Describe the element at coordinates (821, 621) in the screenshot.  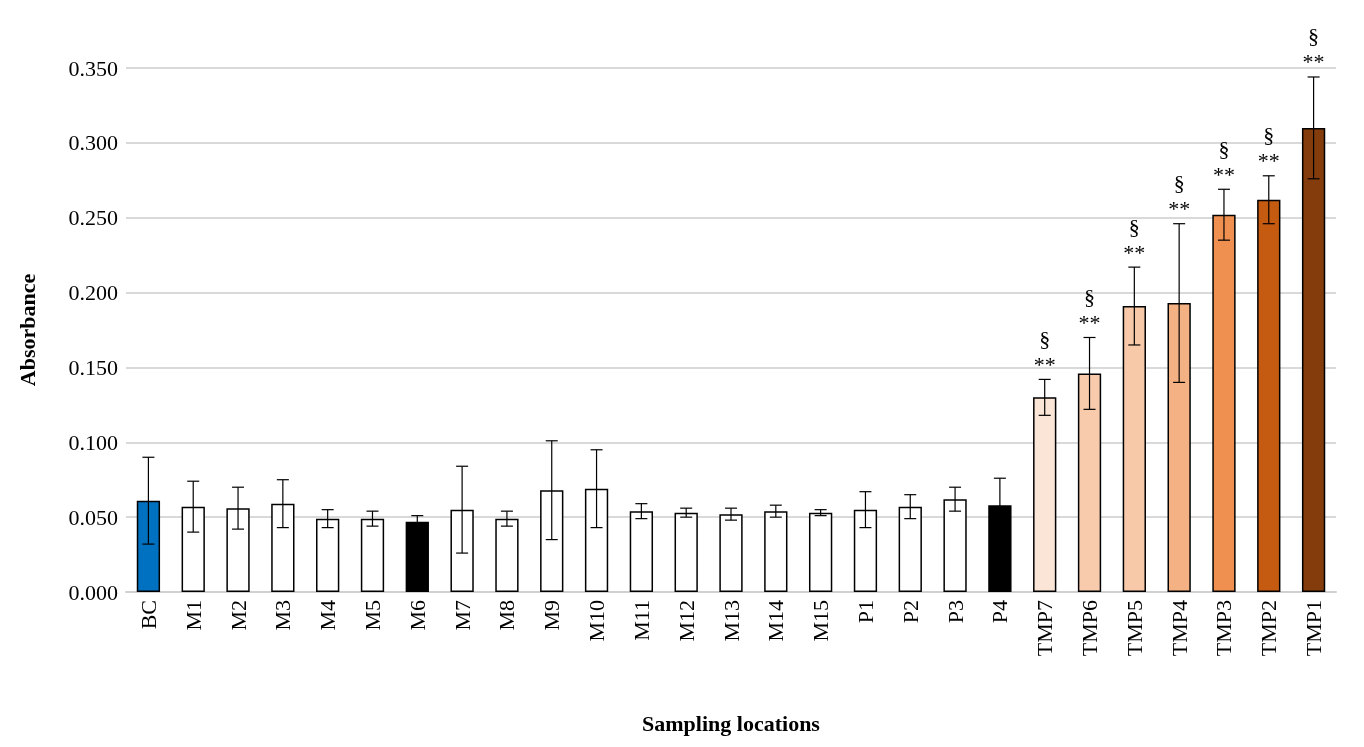
I see `x-tick-label: M15` at that location.